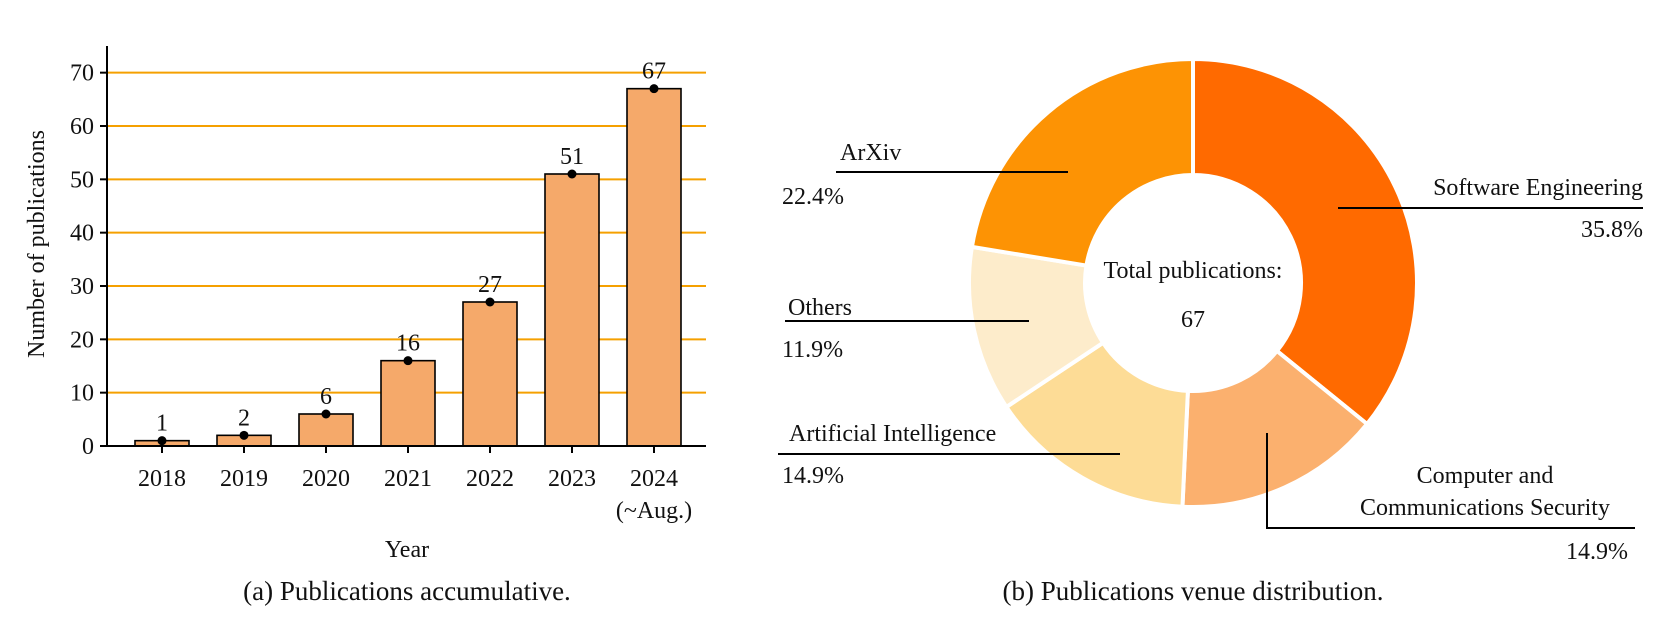 This screenshot has height=628, width=1661. I want to click on leader-line-security, so click(1450, 481).